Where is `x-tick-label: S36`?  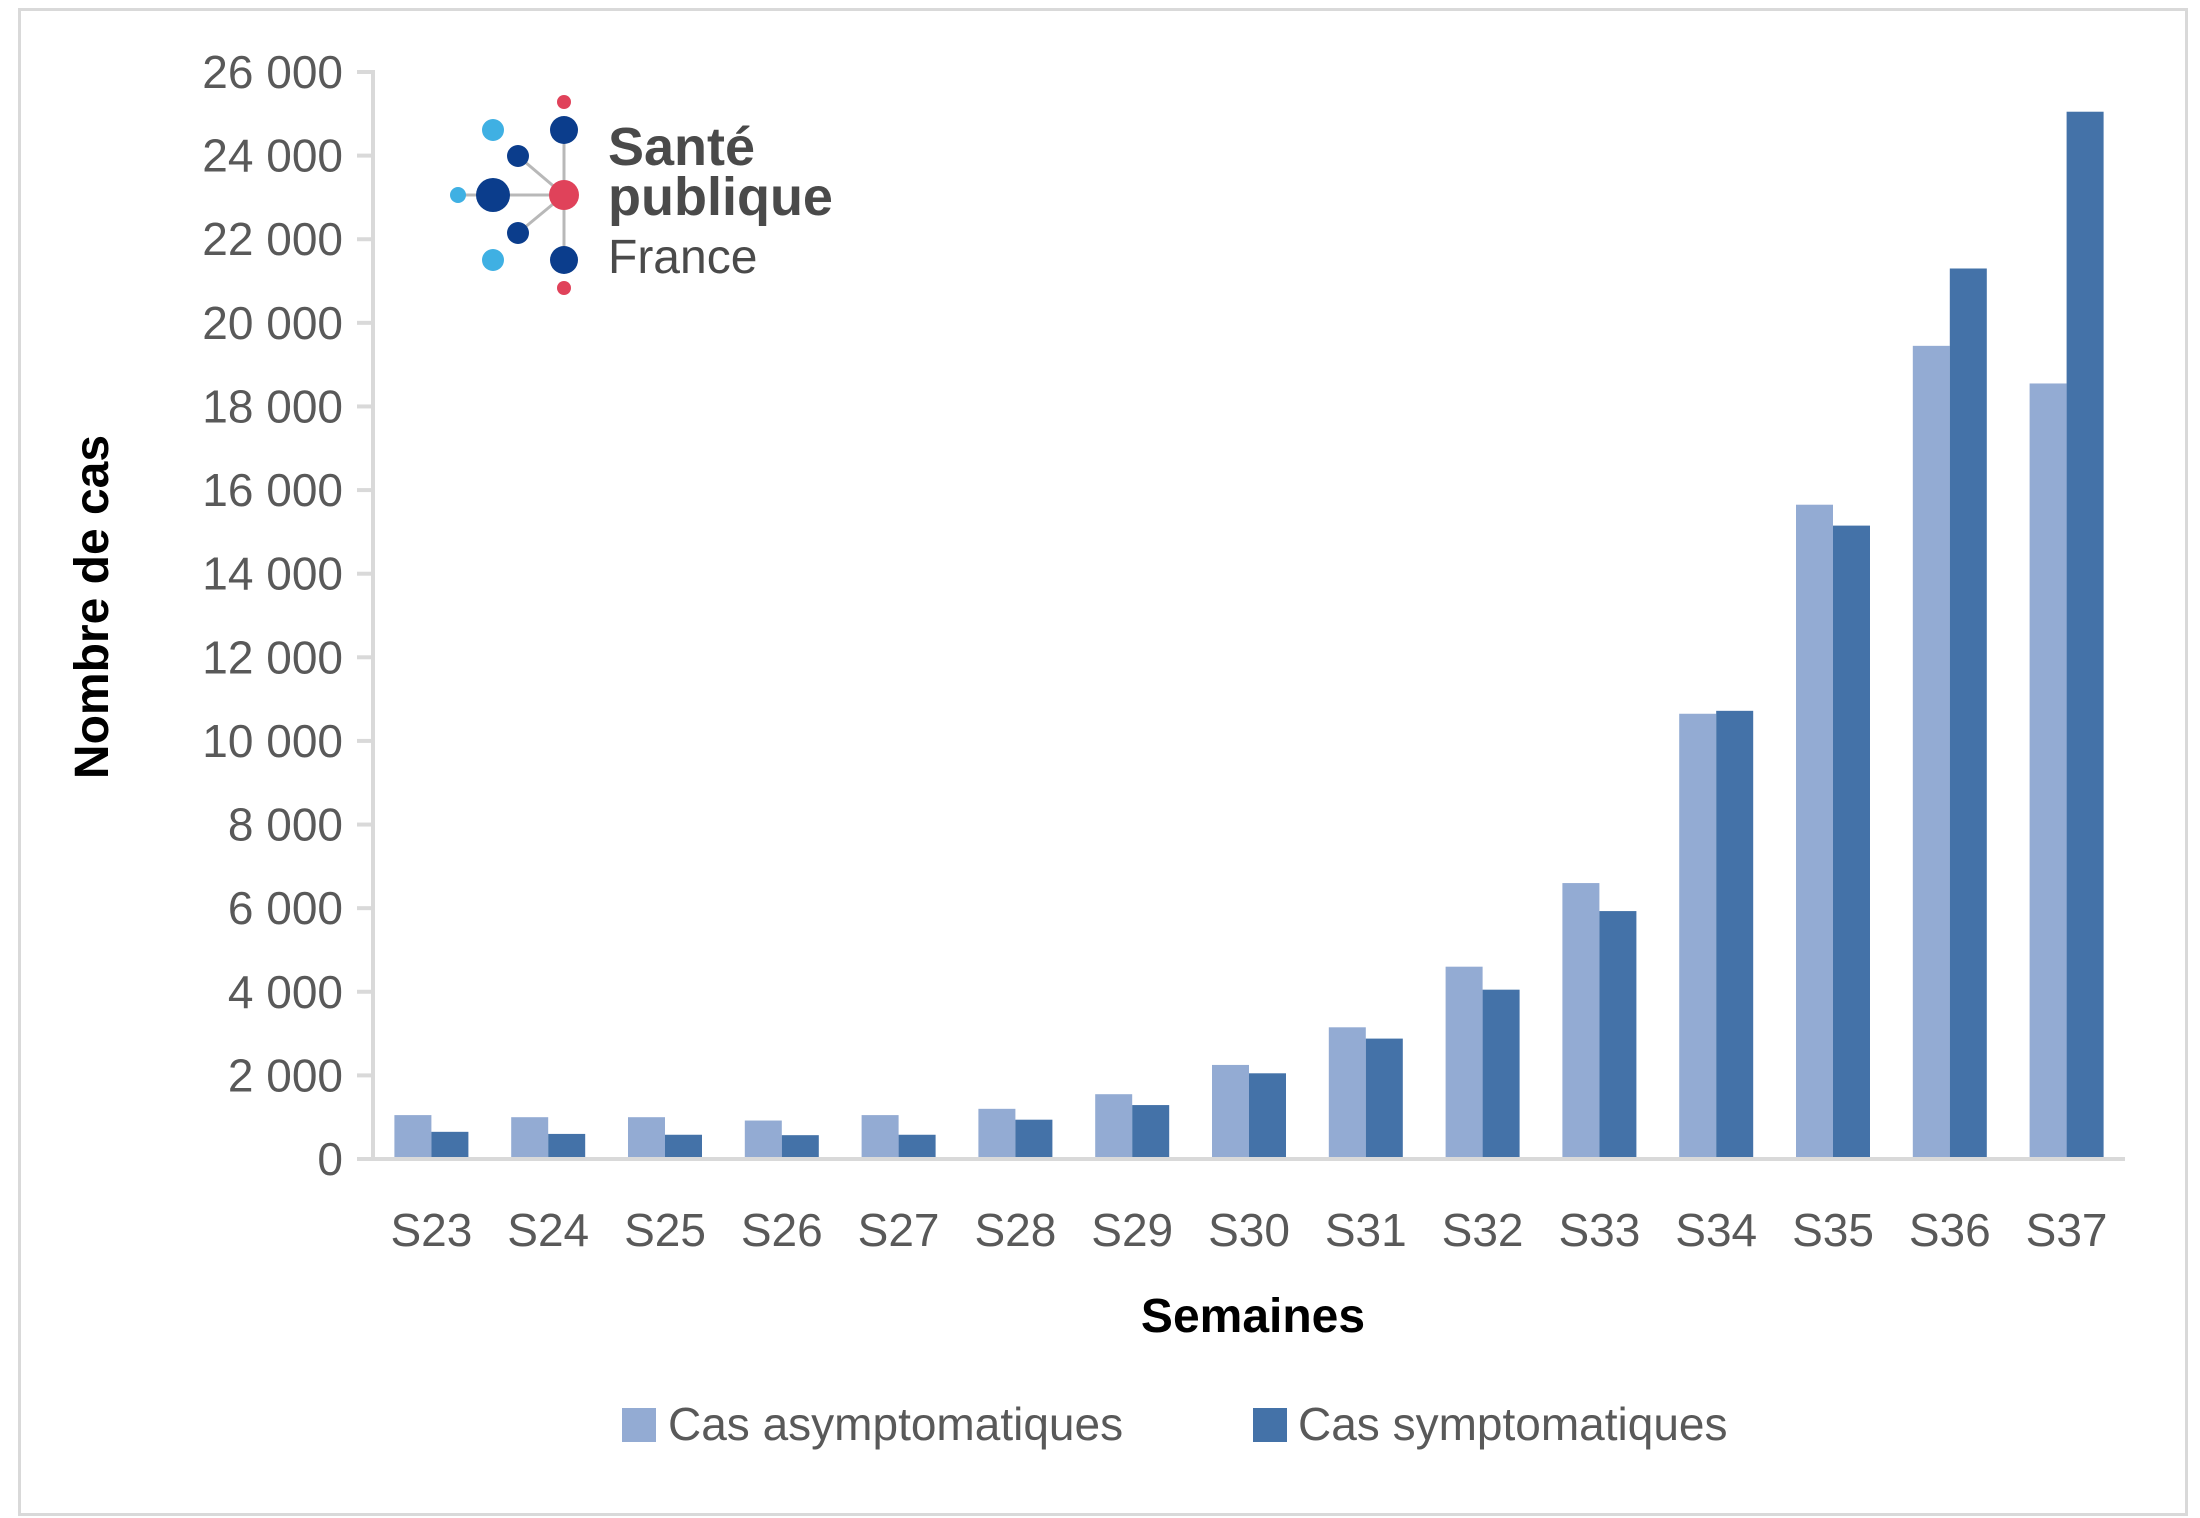 x-tick-label: S36 is located at coordinates (1950, 1230).